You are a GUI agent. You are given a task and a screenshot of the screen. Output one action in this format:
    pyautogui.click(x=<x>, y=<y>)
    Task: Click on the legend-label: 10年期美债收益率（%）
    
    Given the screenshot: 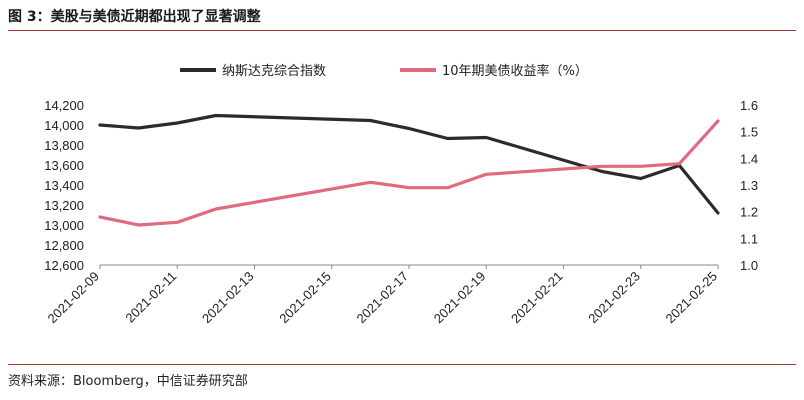 What is the action you would take?
    pyautogui.click(x=515, y=71)
    